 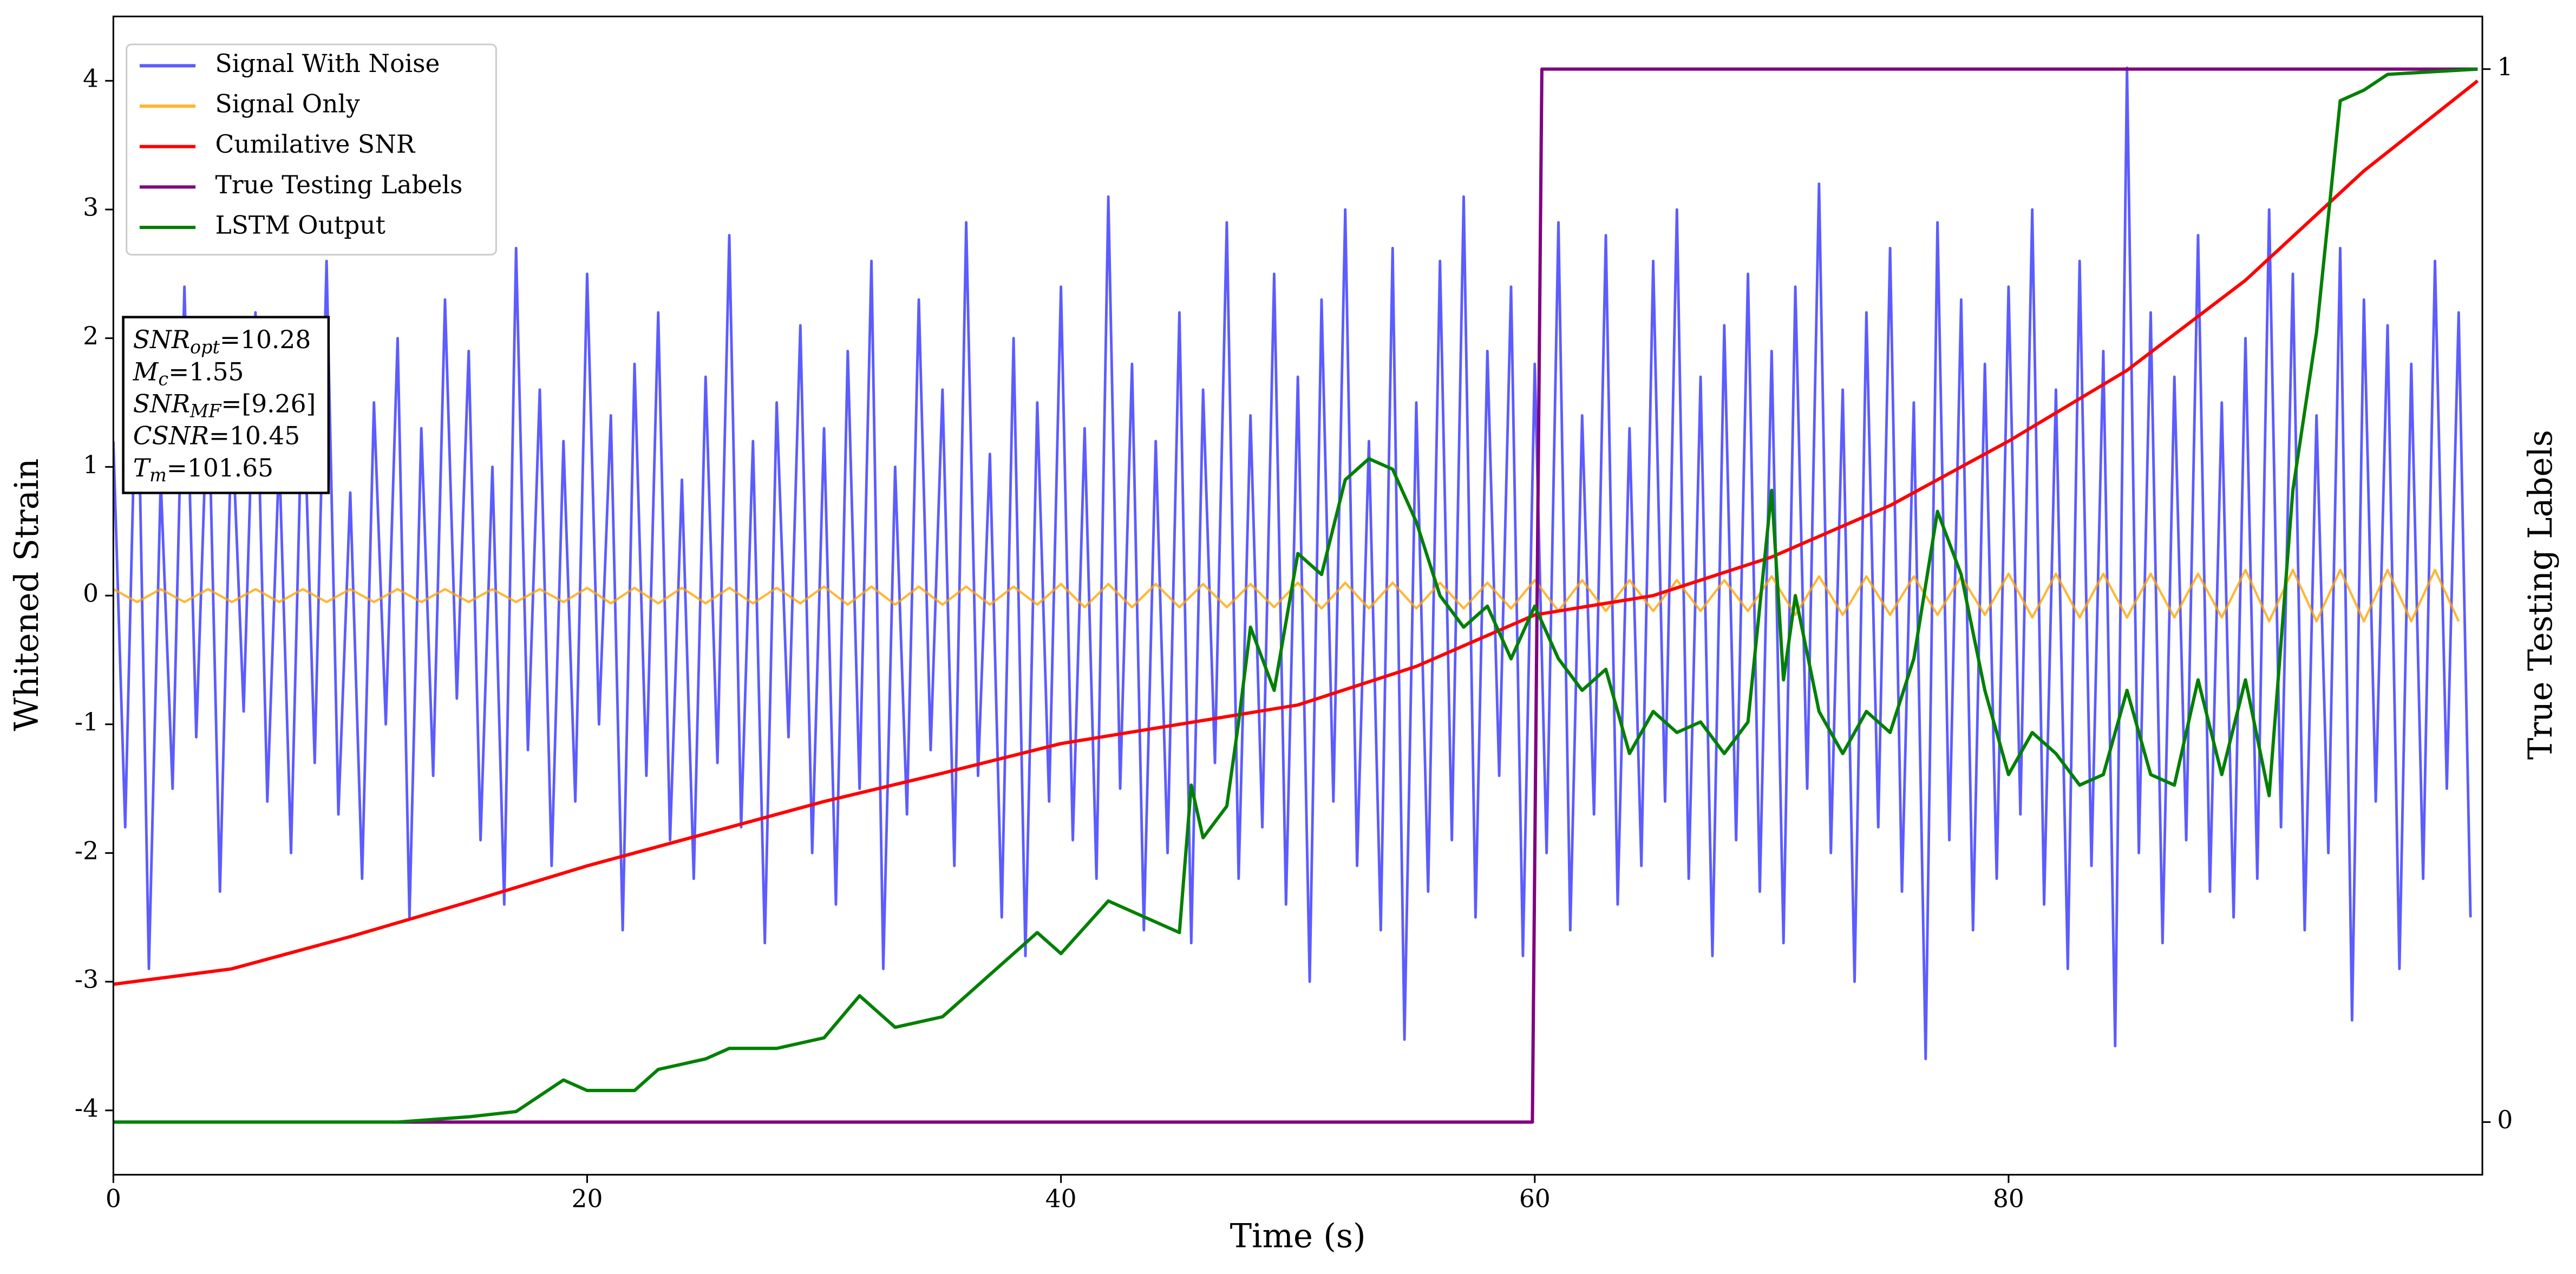 I want to click on annotation-text: SNRMF=[9.26], so click(x=224, y=405).